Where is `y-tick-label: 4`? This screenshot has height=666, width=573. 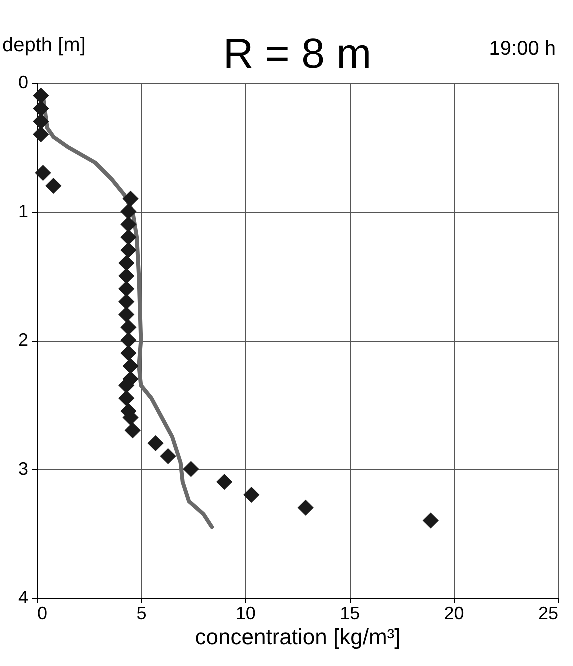 y-tick-label: 4 is located at coordinates (23, 598).